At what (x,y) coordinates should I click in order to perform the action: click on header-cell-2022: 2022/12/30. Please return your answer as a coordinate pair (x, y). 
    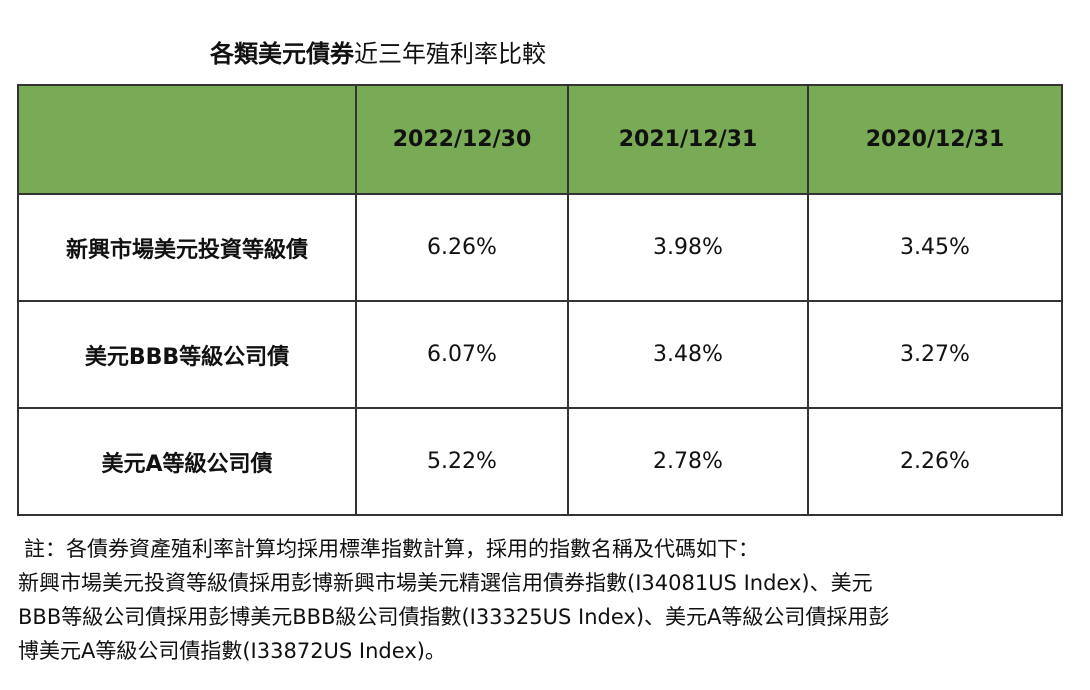
    Looking at the image, I should click on (462, 139).